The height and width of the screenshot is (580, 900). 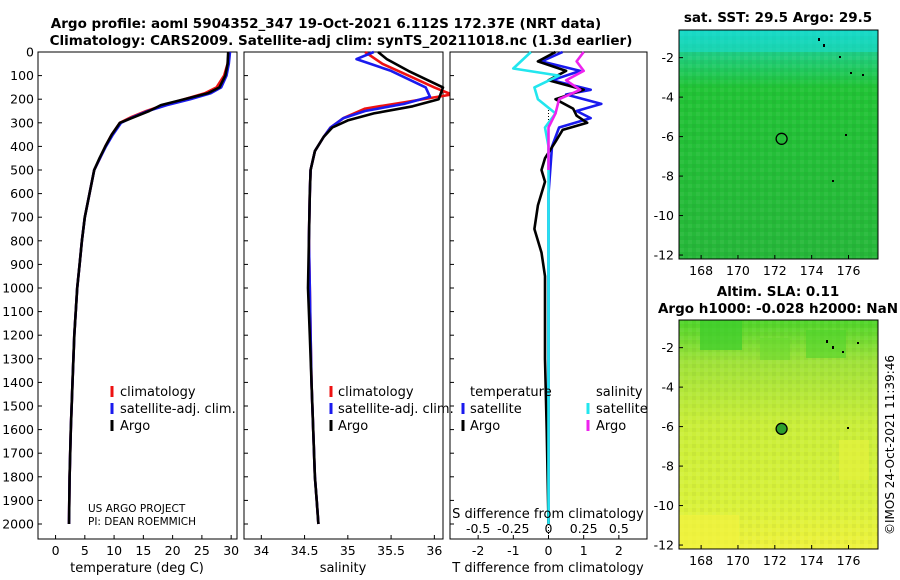 I want to click on difference-xtick-label: 1, so click(x=584, y=550).